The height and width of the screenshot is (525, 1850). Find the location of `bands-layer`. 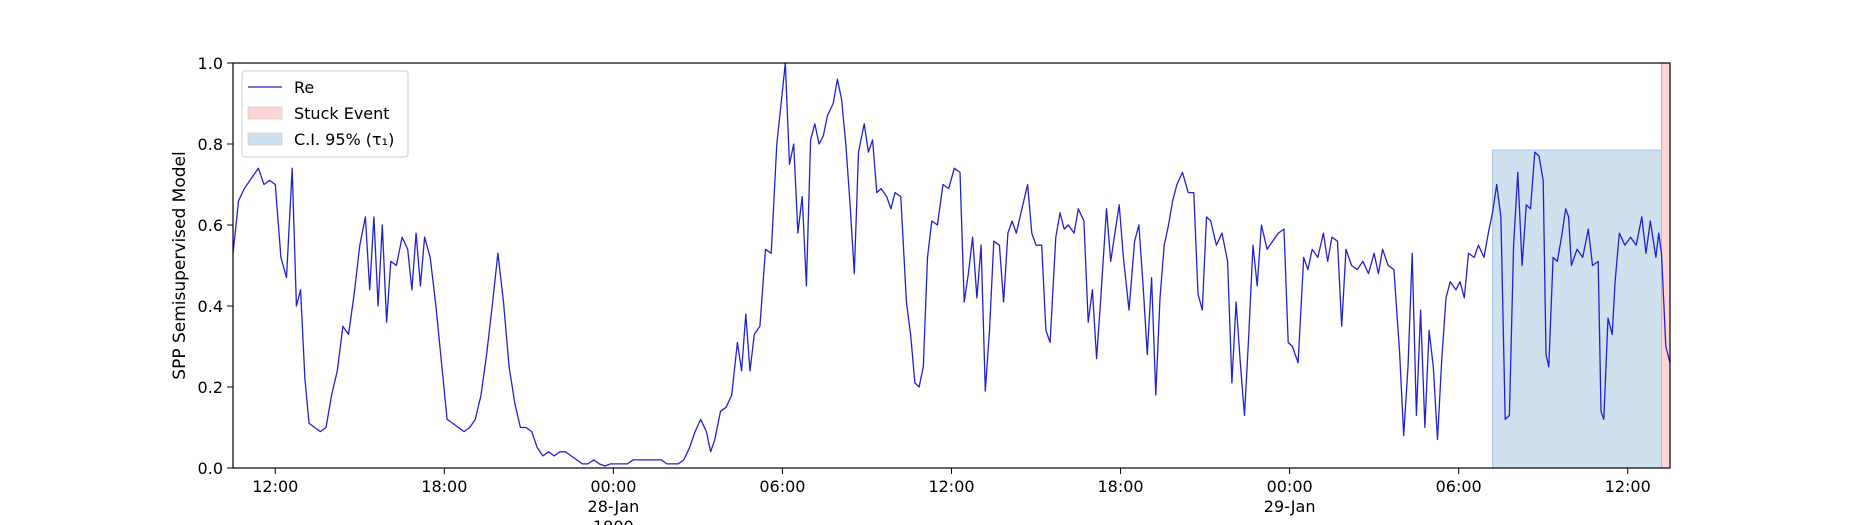

bands-layer is located at coordinates (1581, 265).